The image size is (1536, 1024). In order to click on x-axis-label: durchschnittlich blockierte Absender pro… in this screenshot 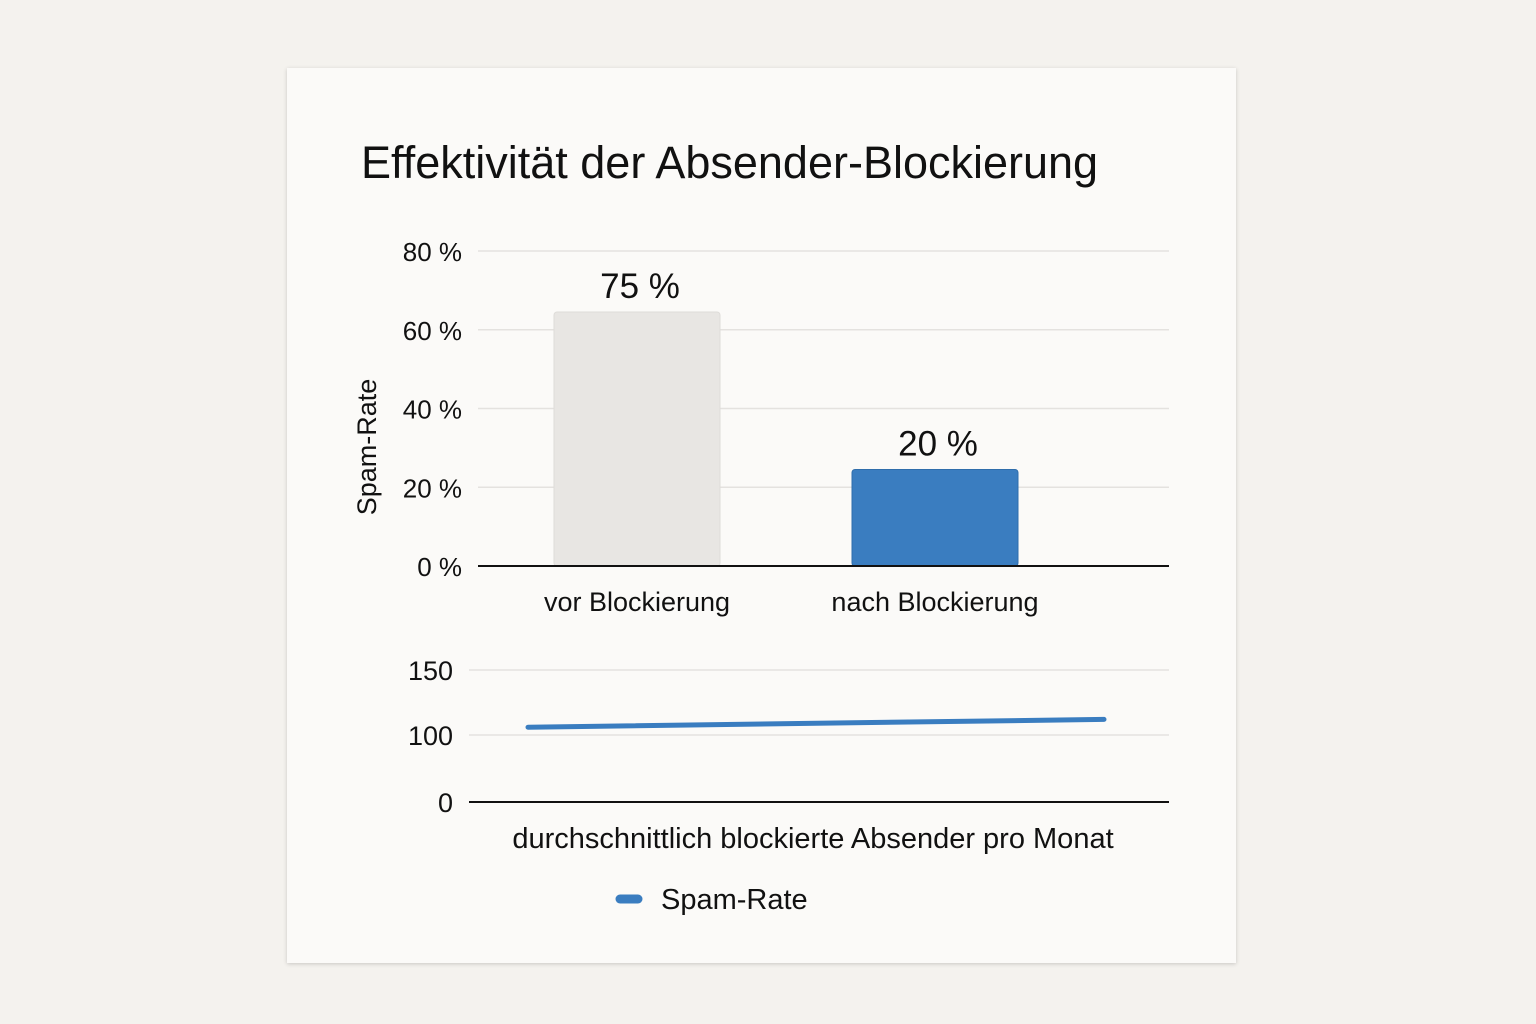, I will do `click(812, 839)`.